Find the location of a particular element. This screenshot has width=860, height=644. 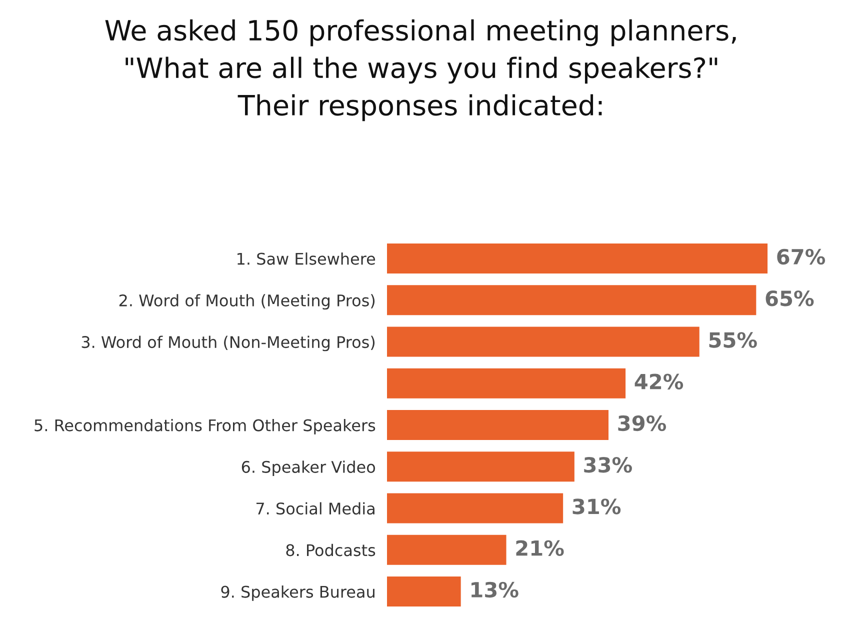

chart-title: We asked 150 professional meeting planners, "What are all the ways you find speakers?" Their responses indicated: is located at coordinates (420, 70).